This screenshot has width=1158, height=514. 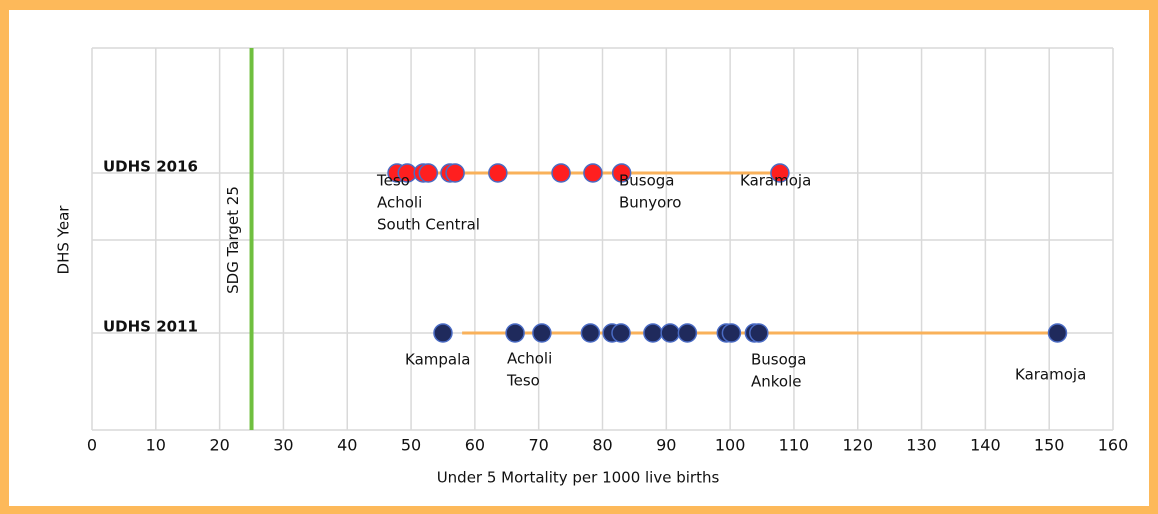 I want to click on x-tick-label: 90, so click(x=666, y=445).